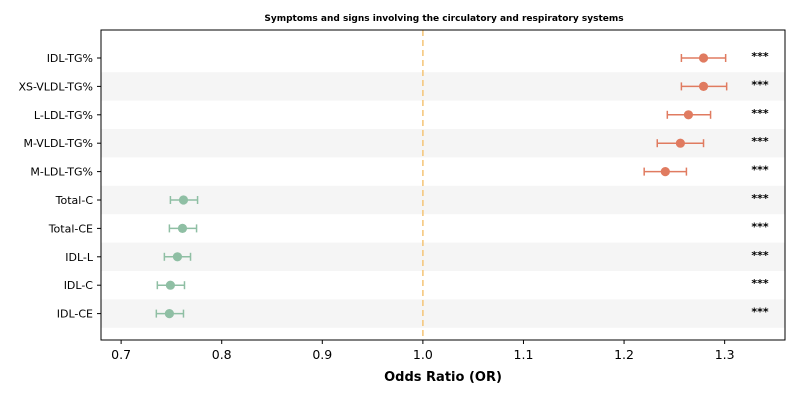  What do you see at coordinates (61, 172) in the screenshot?
I see `y-tick-label: M-LDL-TG%` at bounding box center [61, 172].